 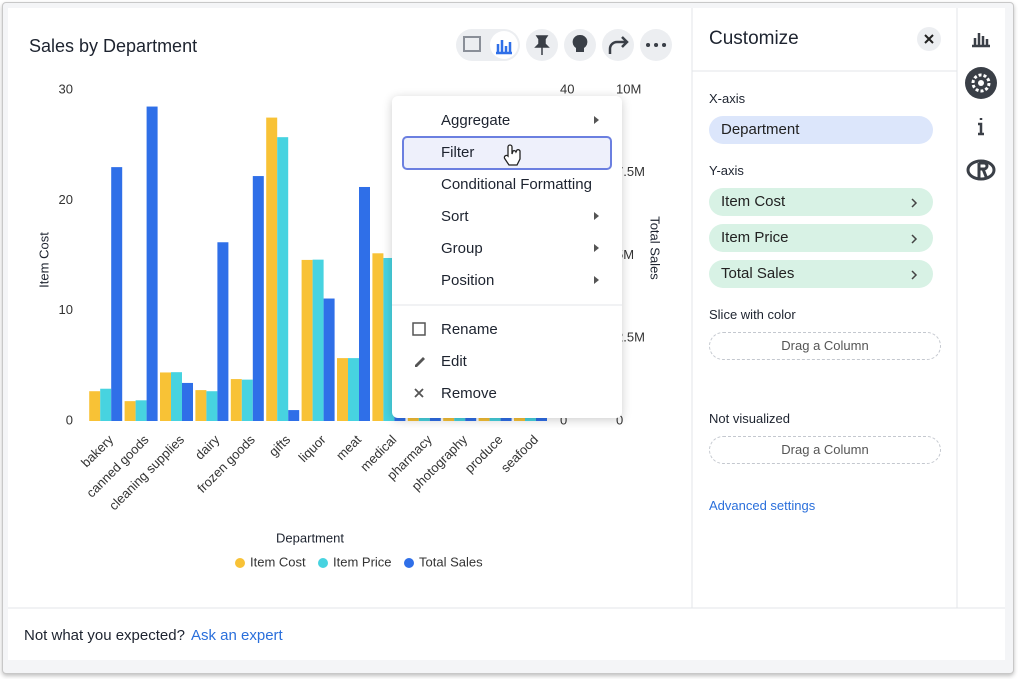 I want to click on legend-label: Item Cost, so click(x=278, y=561).